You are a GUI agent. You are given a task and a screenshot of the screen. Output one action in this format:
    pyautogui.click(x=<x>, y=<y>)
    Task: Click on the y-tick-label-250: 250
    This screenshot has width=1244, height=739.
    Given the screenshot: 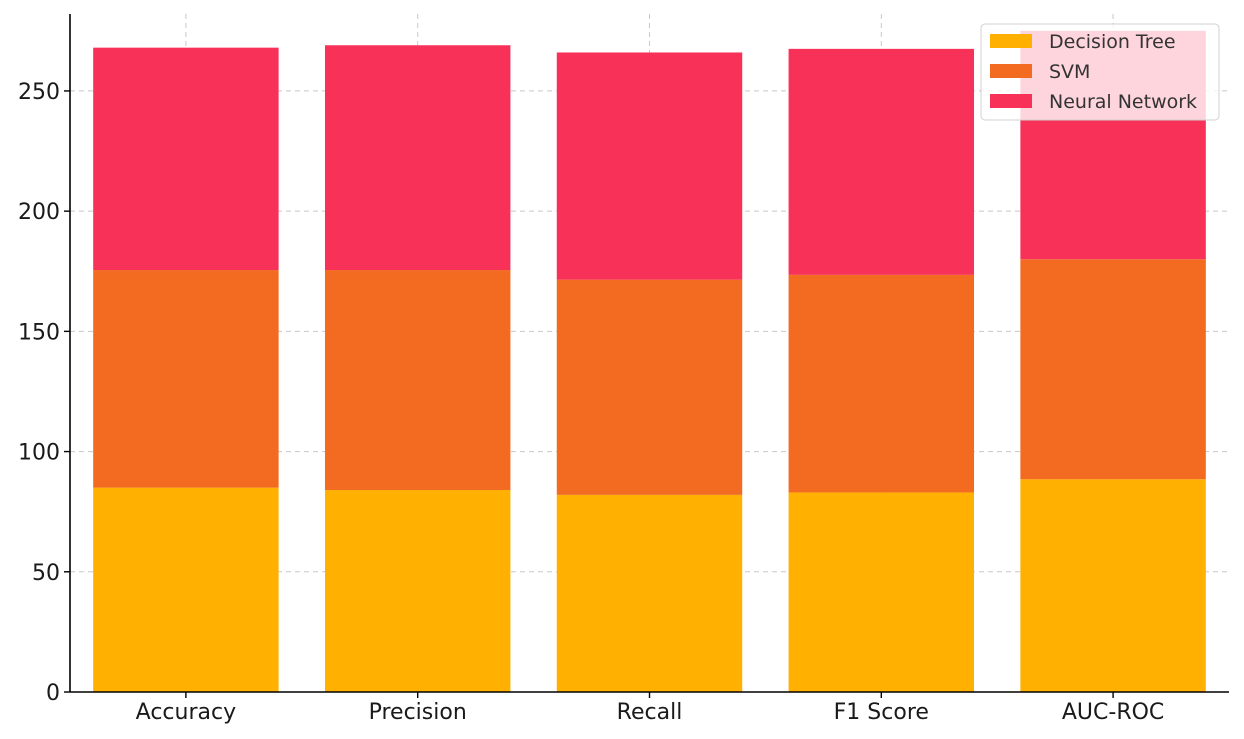 What is the action you would take?
    pyautogui.click(x=39, y=92)
    